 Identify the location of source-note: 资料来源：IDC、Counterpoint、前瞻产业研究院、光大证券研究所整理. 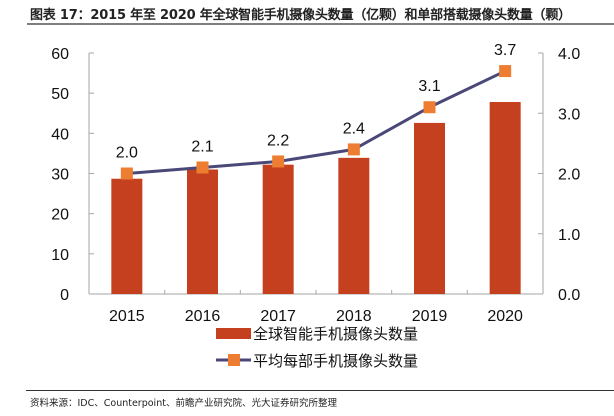
(183, 403).